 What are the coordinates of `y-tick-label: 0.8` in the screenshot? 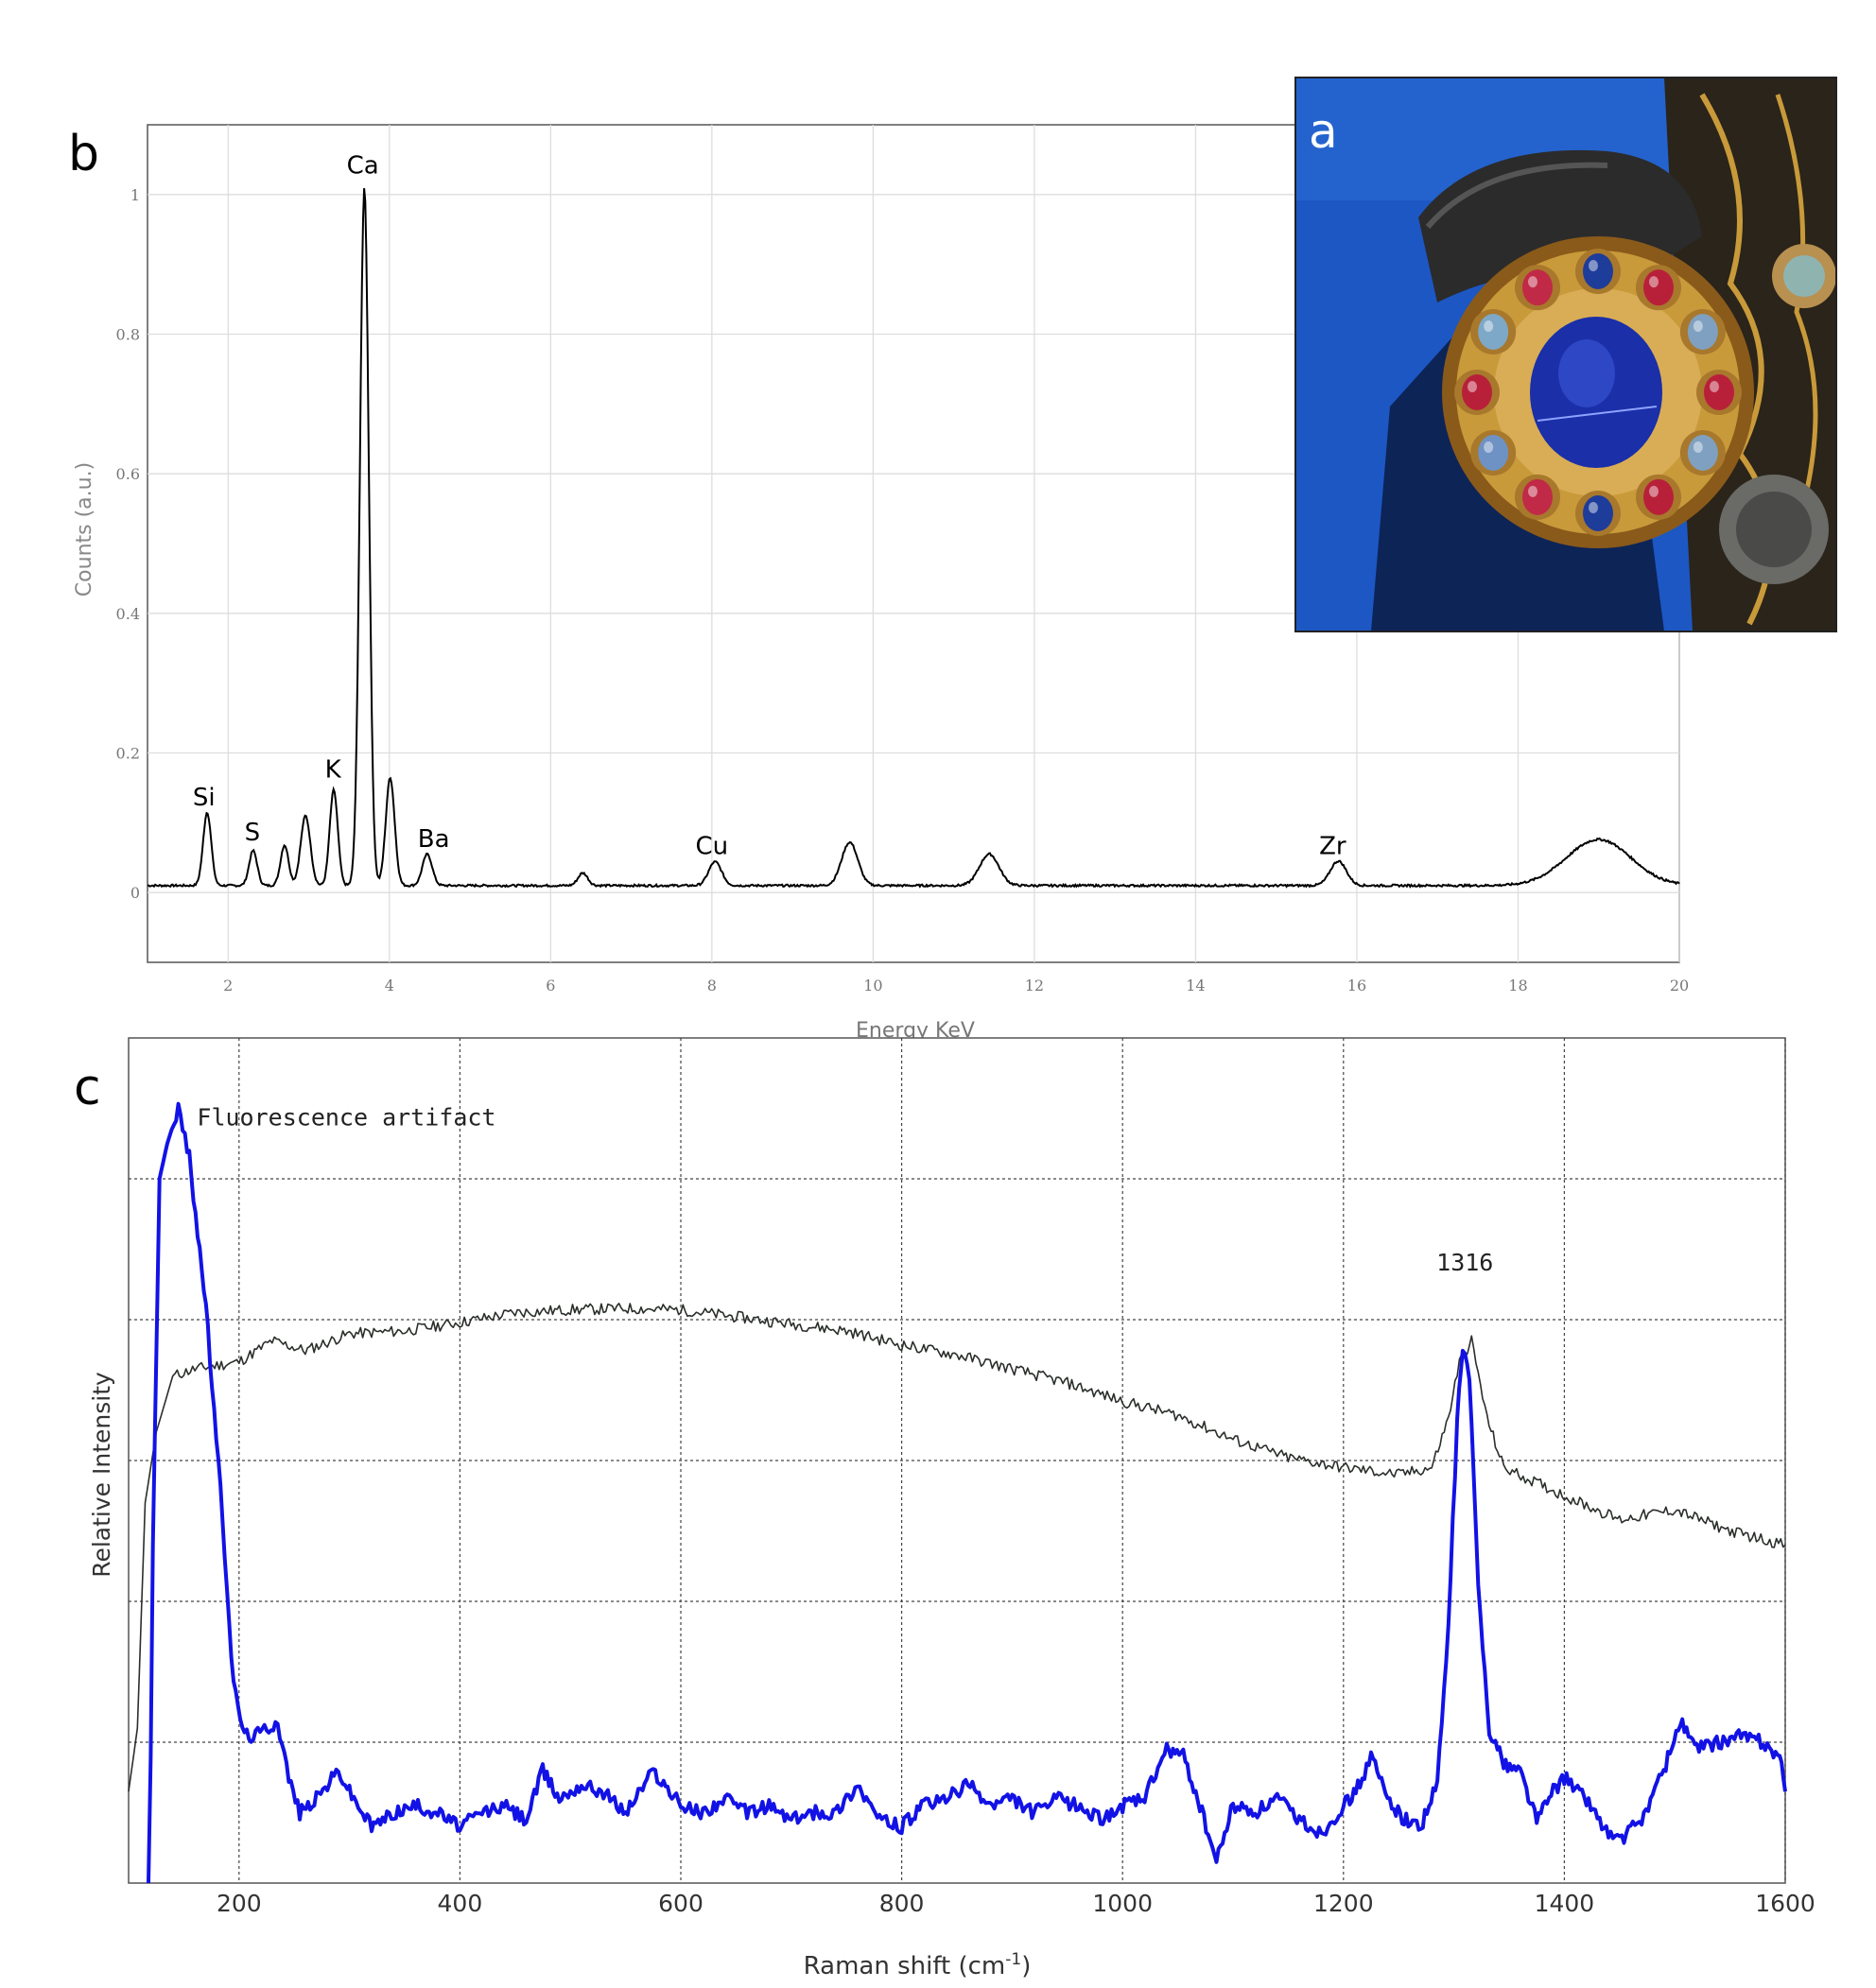 It's located at (128, 335).